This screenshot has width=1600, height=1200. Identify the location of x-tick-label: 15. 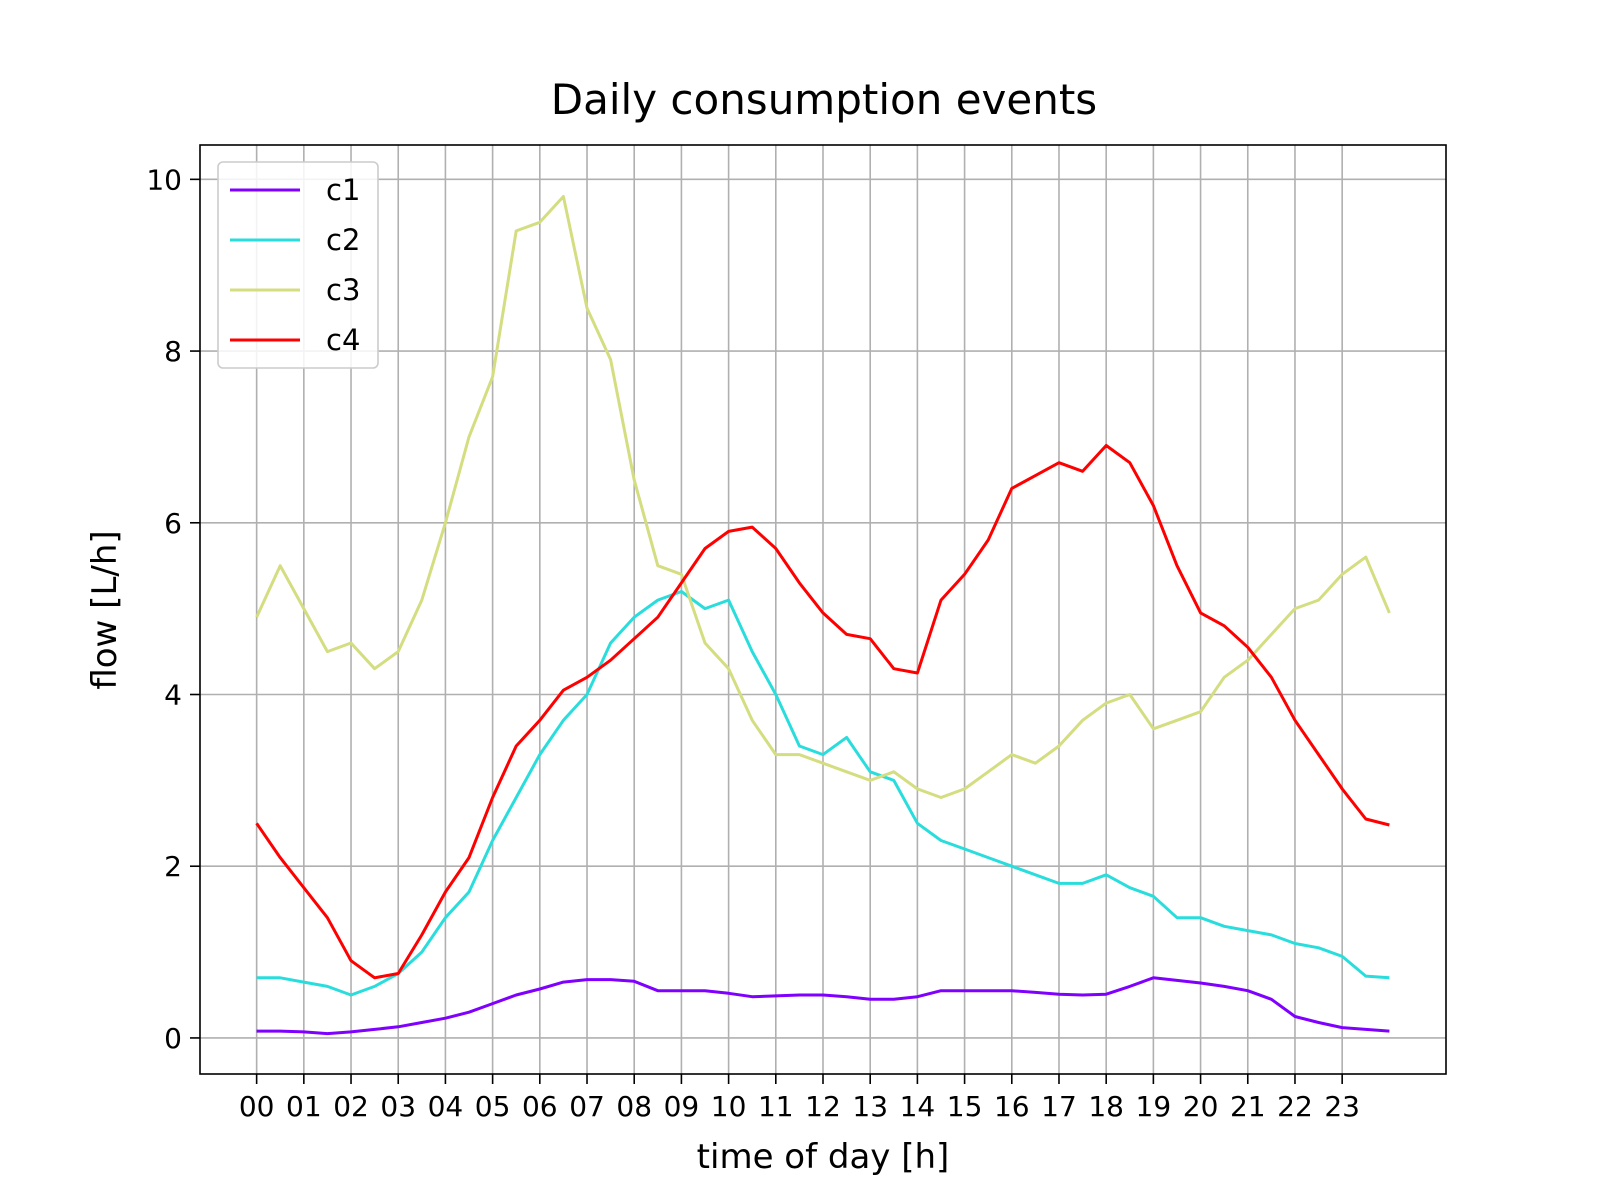
(965, 1106).